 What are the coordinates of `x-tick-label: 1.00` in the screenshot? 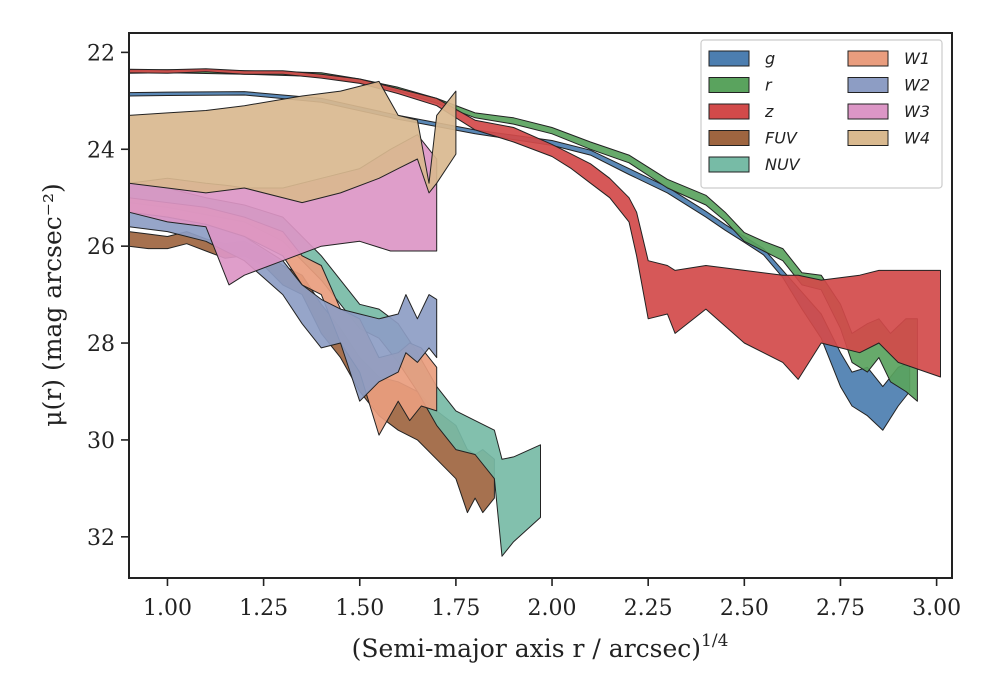 It's located at (167, 608).